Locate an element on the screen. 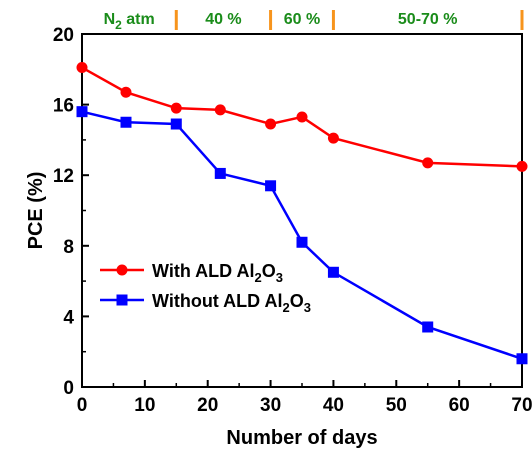 This screenshot has height=450, width=532. region-label-part: 50-70 % is located at coordinates (428, 19).